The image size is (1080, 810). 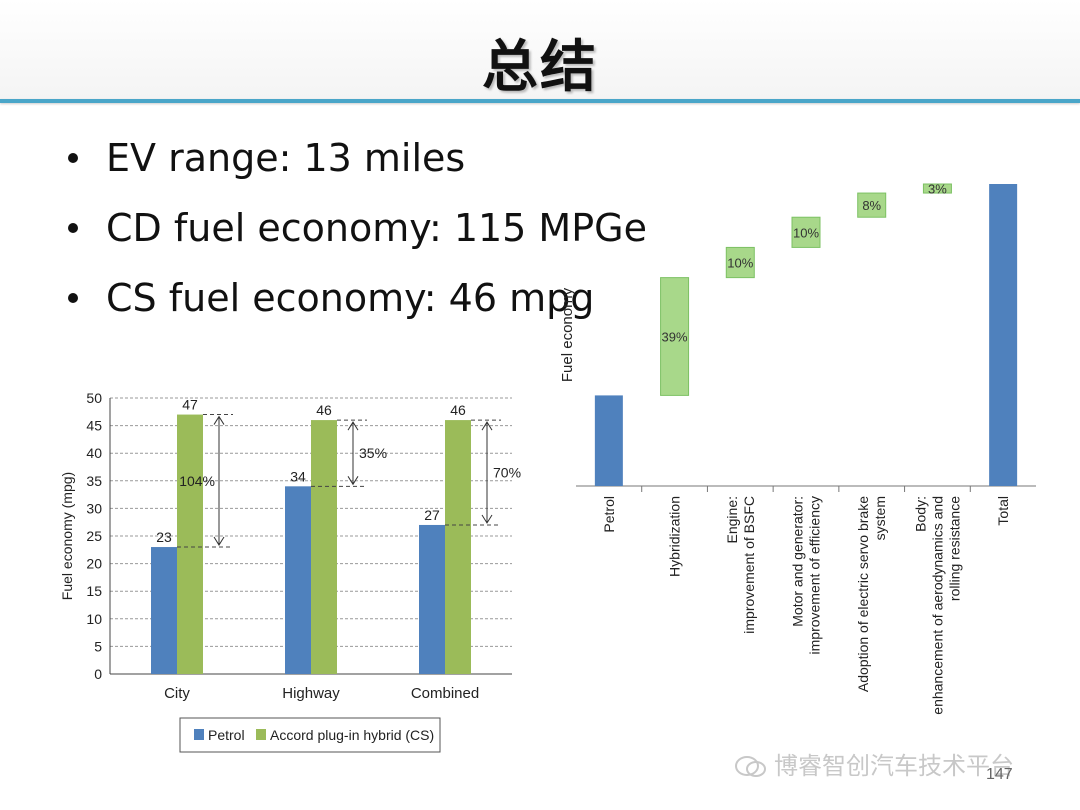 What do you see at coordinates (920, 514) in the screenshot?
I see `x-tick-label: Body:` at bounding box center [920, 514].